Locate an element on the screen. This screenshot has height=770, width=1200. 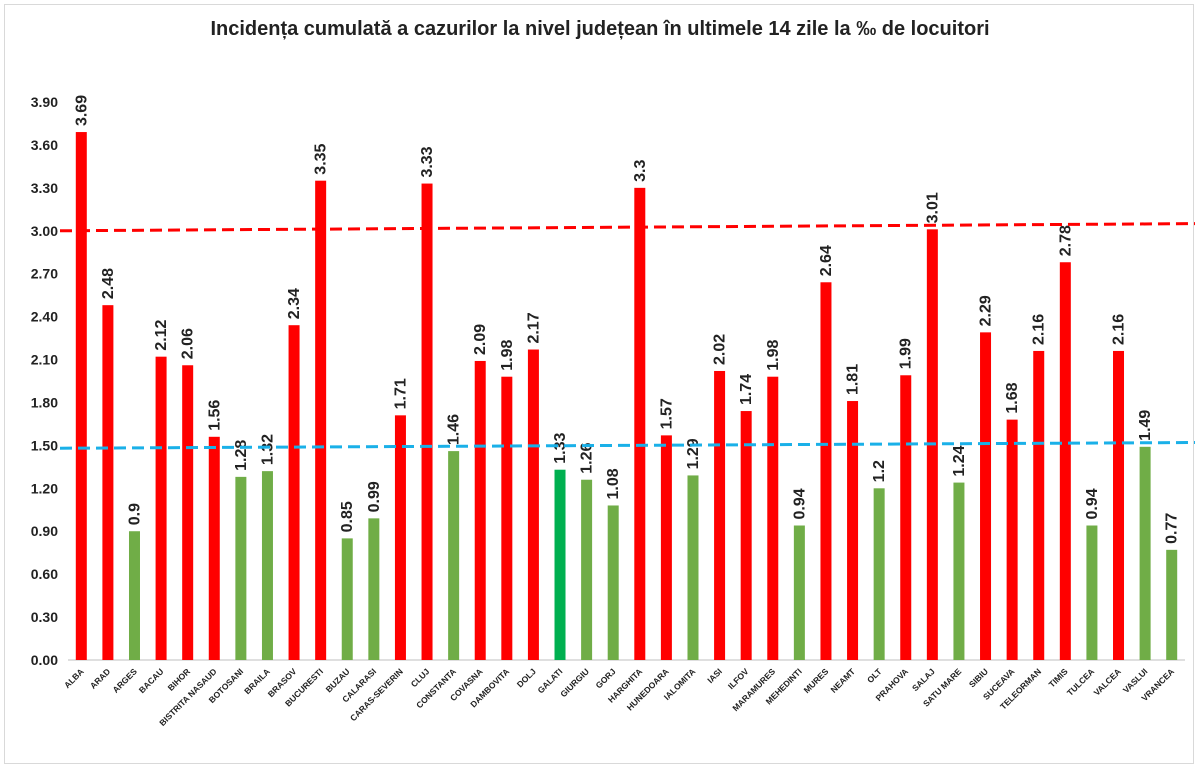
data-label: 2.02 is located at coordinates (720, 349).